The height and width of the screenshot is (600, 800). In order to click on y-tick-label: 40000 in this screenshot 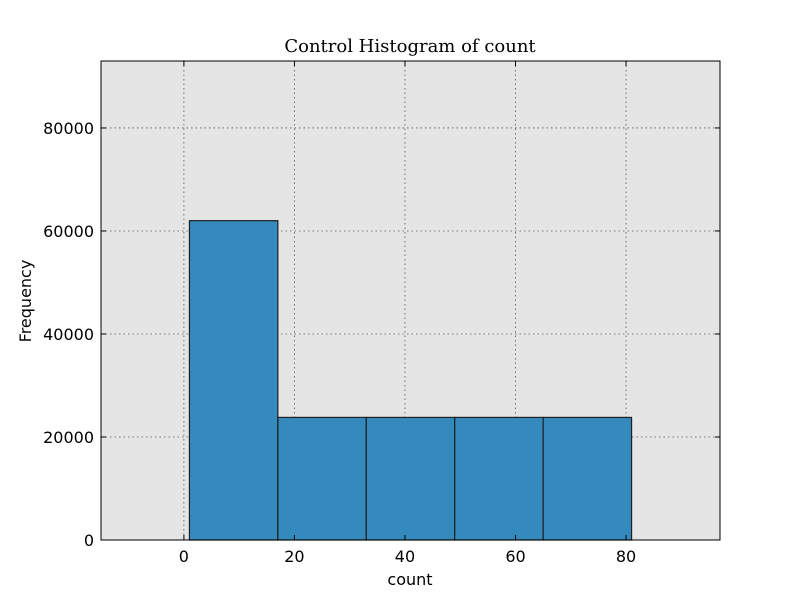, I will do `click(68, 334)`.